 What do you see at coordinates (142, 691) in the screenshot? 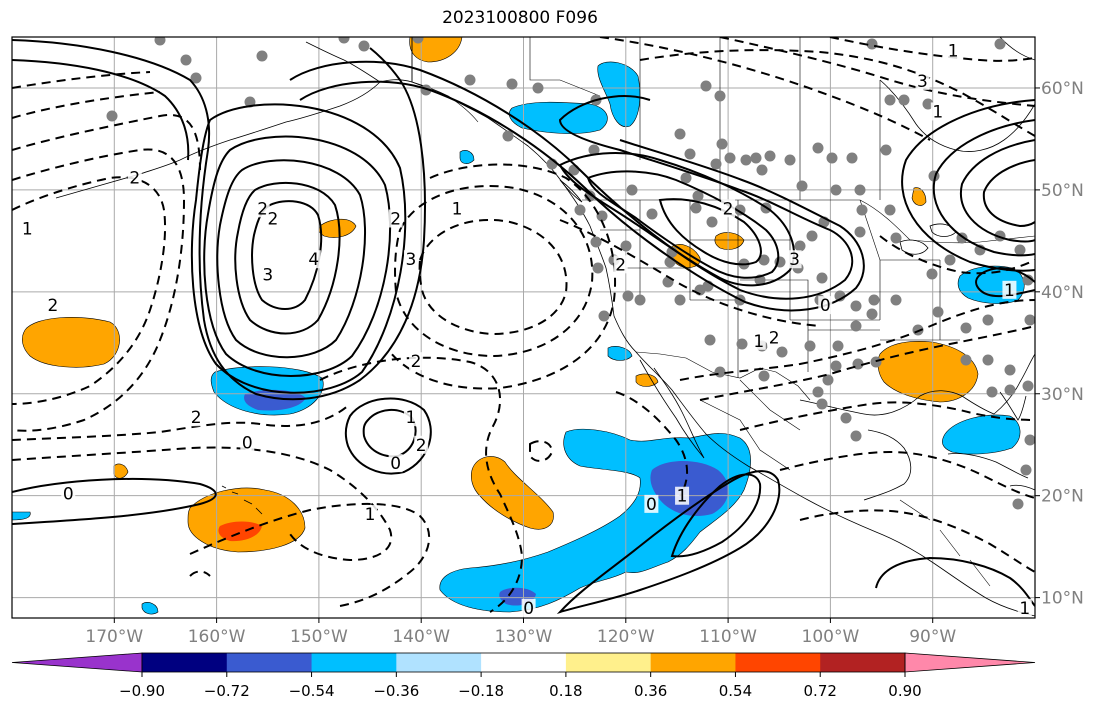
I see `colorbar-tick-label: −0.90` at bounding box center [142, 691].